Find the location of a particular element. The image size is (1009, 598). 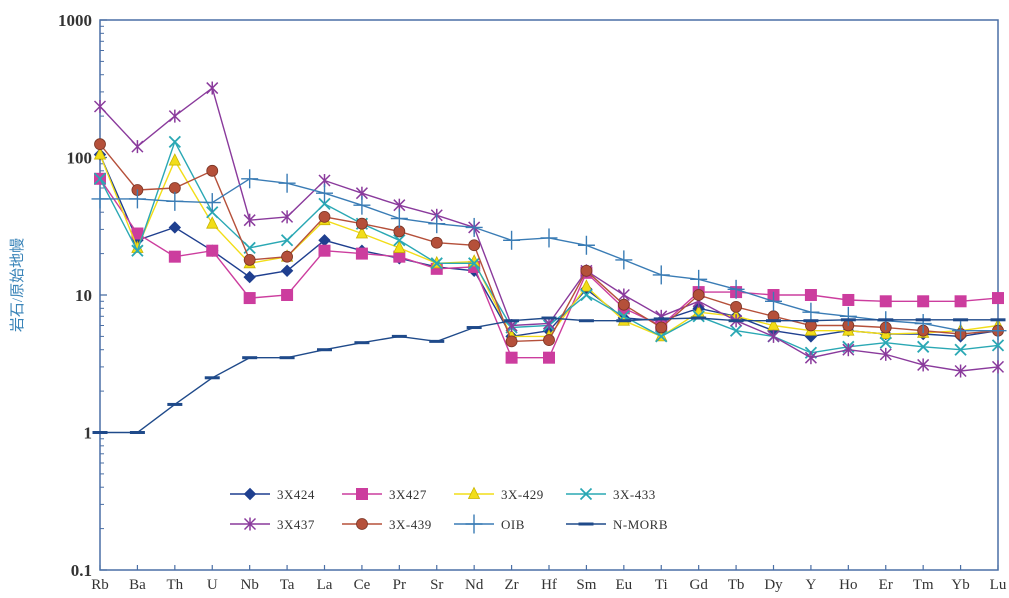

x-tick-label: Gd is located at coordinates (698, 585).